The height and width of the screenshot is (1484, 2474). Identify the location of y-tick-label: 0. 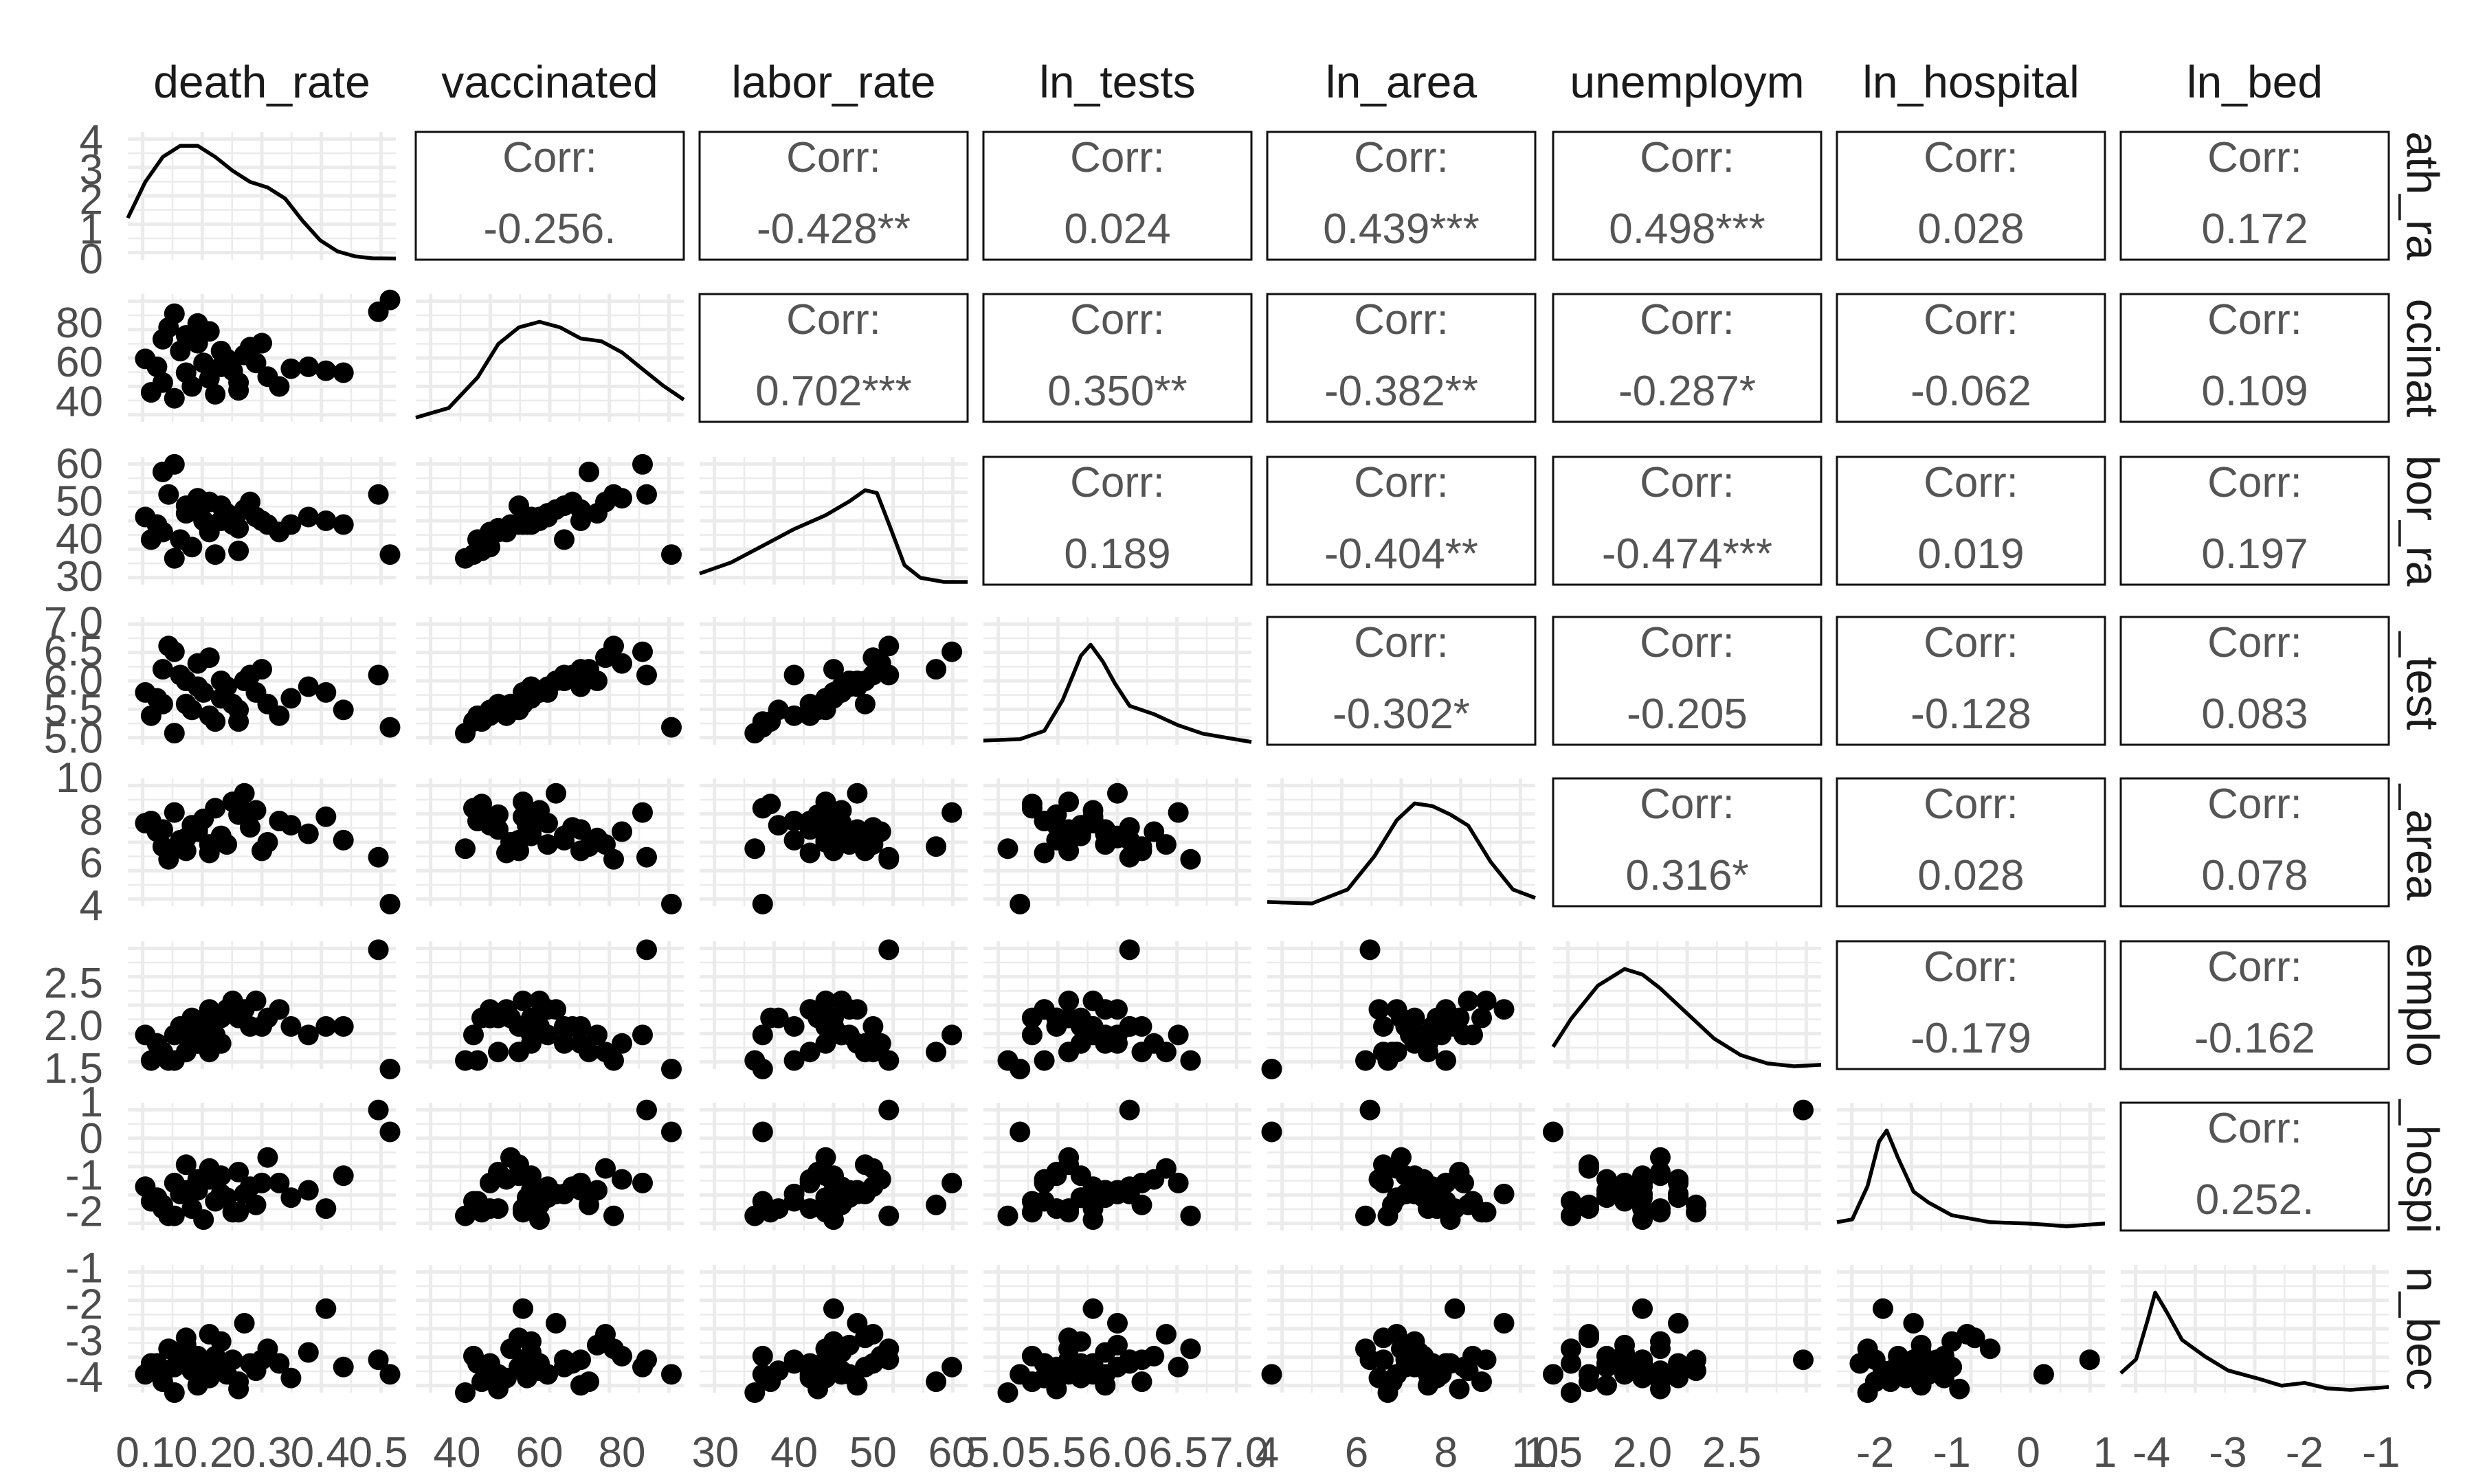
(91, 1138).